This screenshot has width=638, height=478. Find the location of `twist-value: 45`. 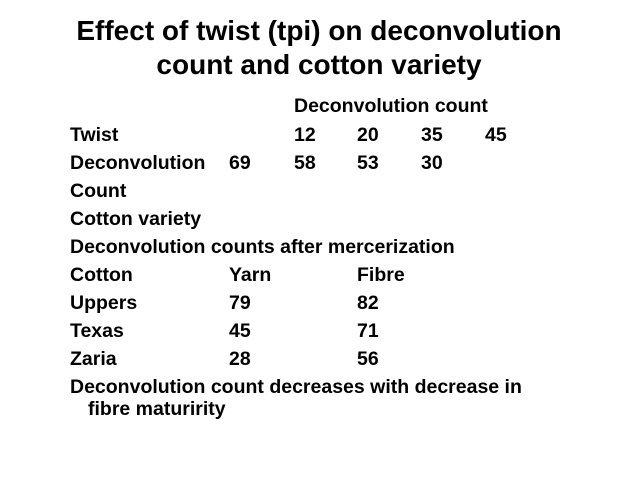

twist-value: 45 is located at coordinates (496, 135).